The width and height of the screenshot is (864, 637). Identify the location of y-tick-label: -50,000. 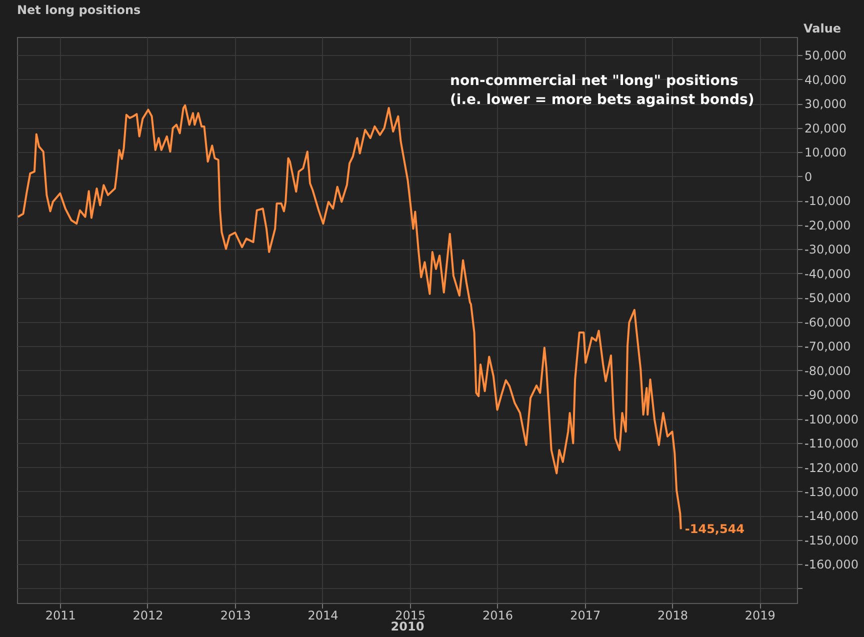
(827, 298).